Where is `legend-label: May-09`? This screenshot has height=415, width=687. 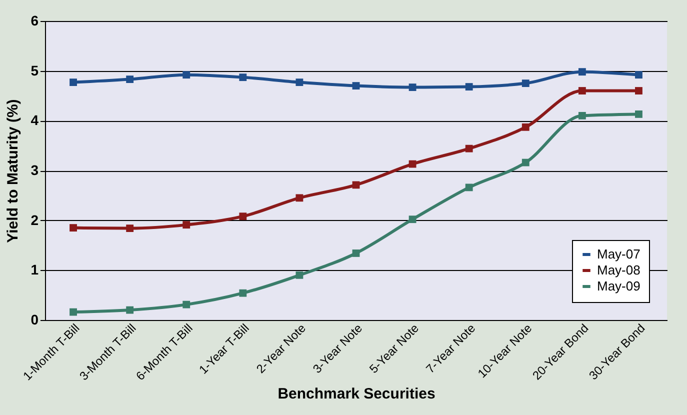 legend-label: May-09 is located at coordinates (618, 286).